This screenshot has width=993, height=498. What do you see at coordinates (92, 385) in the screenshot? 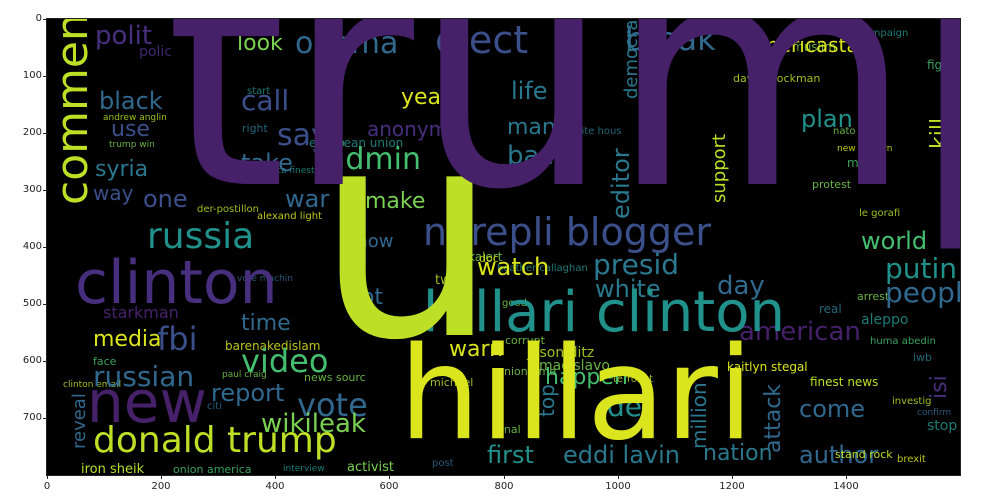
I see `cloud-word: clinton email` at bounding box center [92, 385].